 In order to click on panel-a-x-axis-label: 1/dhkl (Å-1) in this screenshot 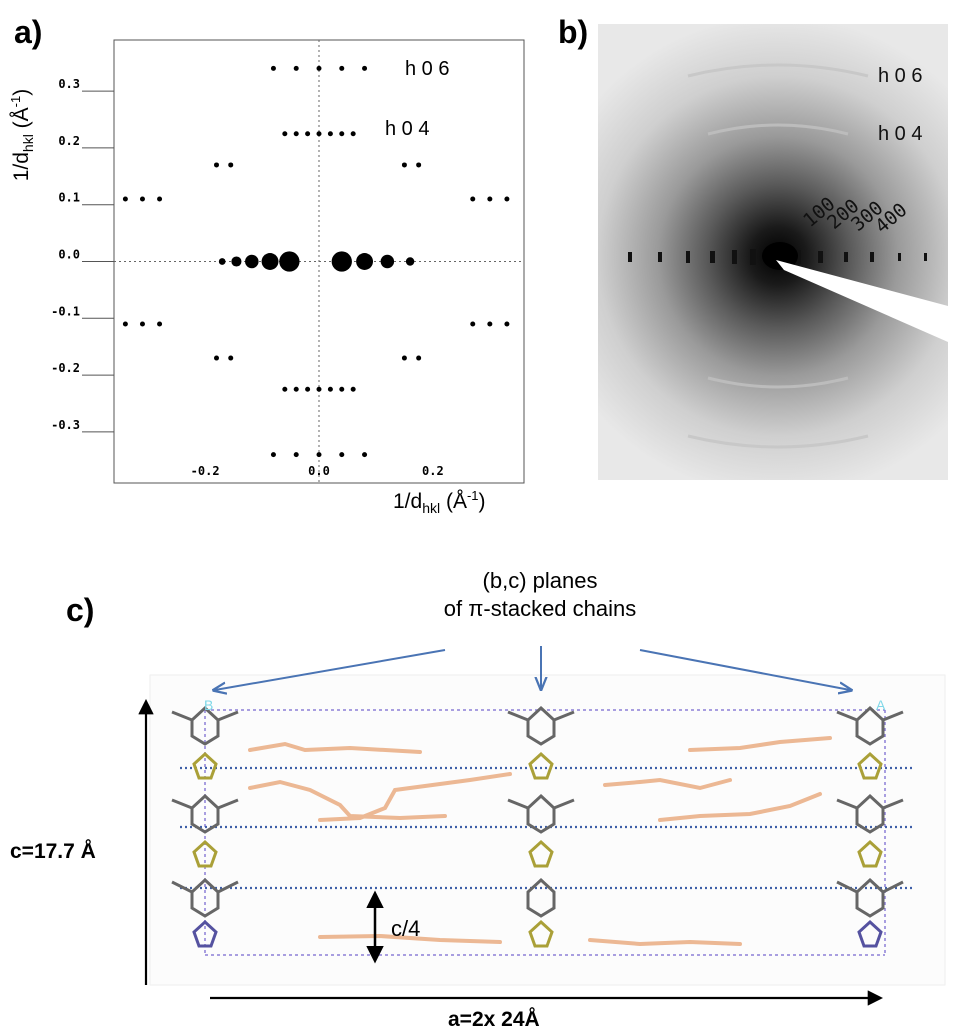, I will do `click(439, 502)`.